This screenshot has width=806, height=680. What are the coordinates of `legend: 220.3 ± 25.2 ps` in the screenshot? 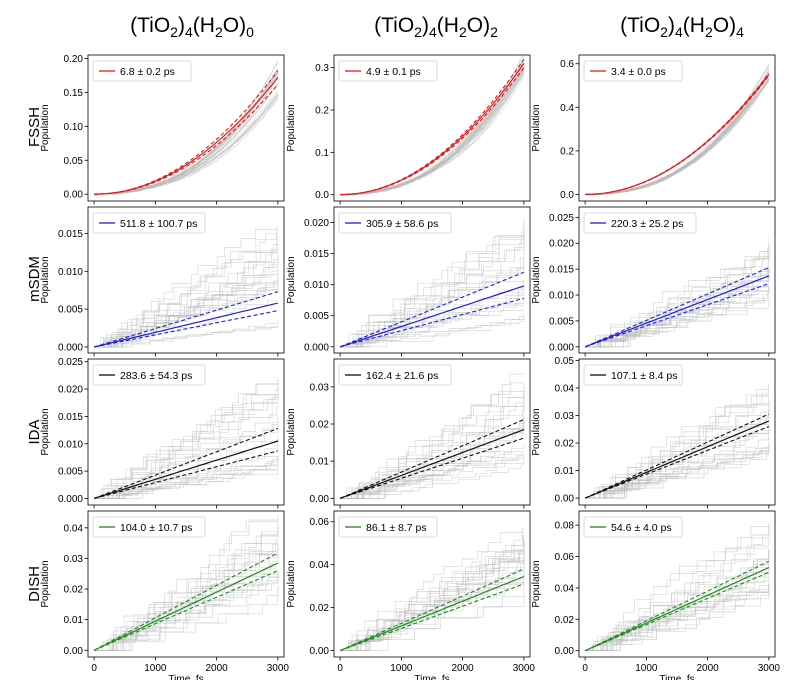 It's located at (640, 223).